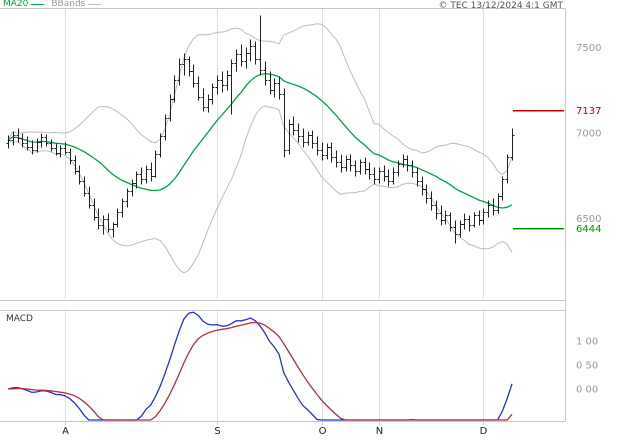 This screenshot has width=627, height=440. I want to click on legend-item-bbands: BBands, so click(76, 4).